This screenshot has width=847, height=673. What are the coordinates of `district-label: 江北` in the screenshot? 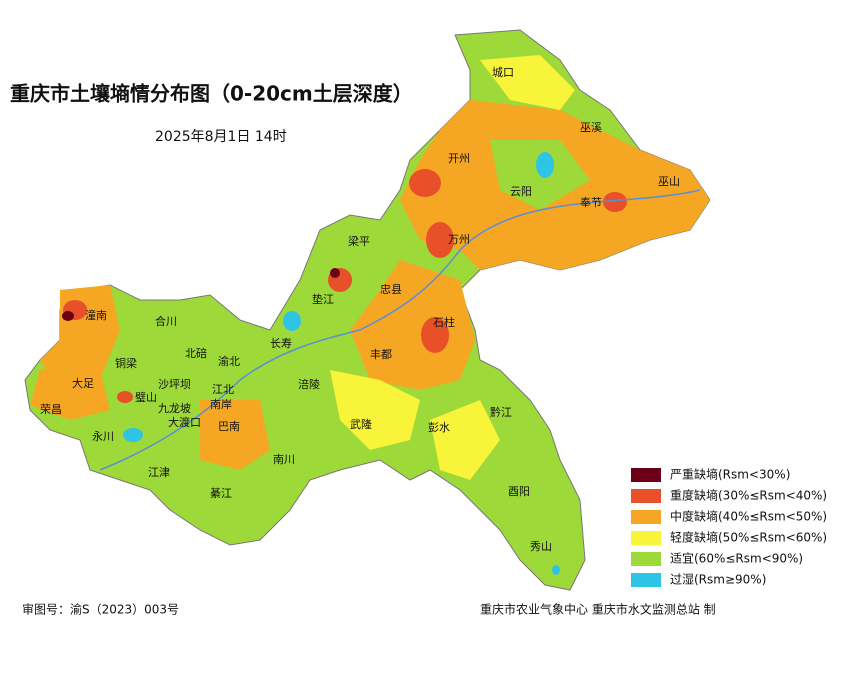 It's located at (223, 389).